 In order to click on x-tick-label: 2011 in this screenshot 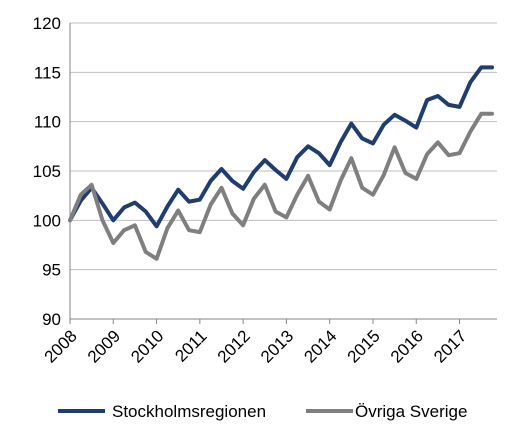, I will do `click(190, 345)`.